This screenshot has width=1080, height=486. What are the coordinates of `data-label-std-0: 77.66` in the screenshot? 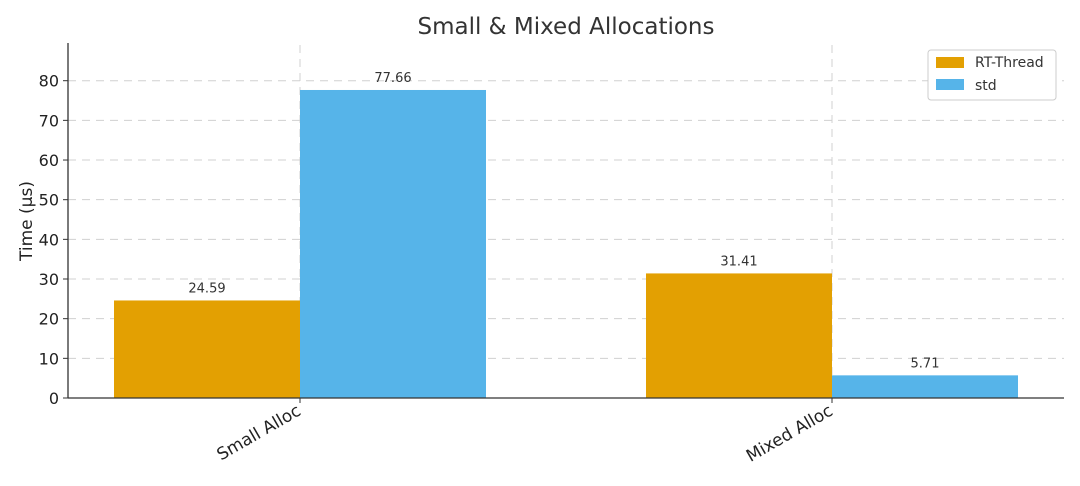 It's located at (392, 78).